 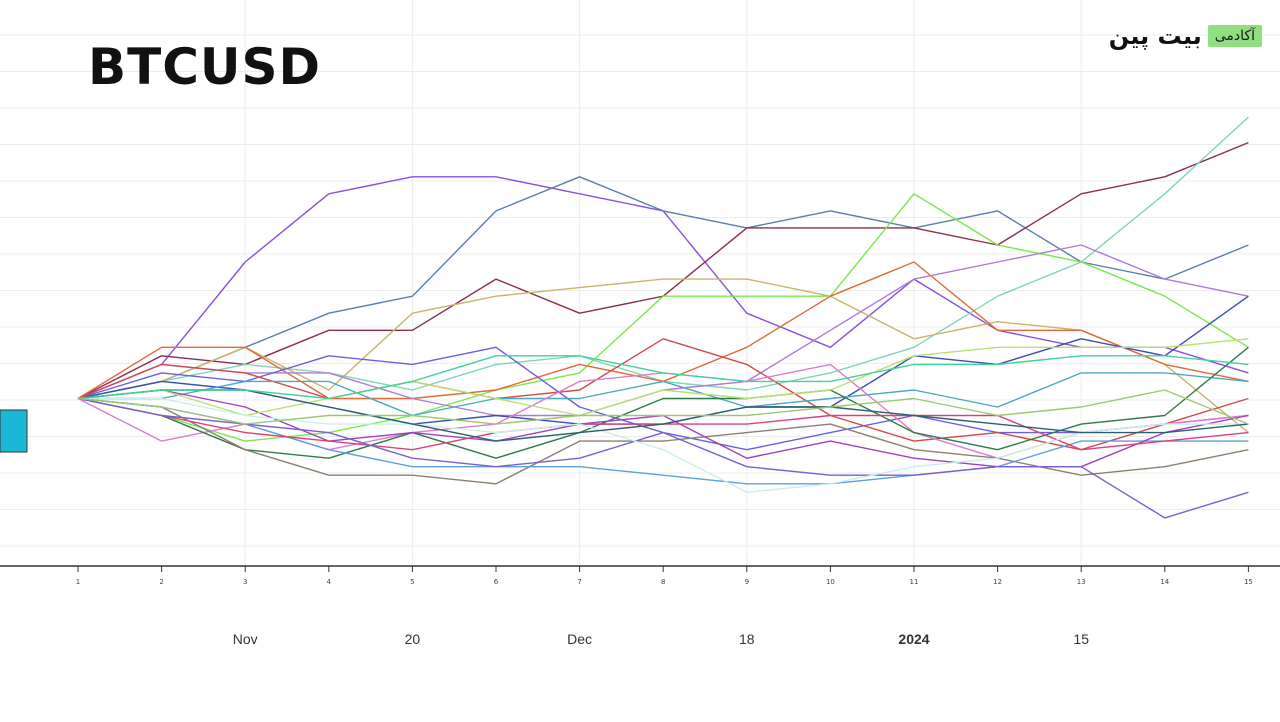 I want to click on step-tick-label: 7, so click(x=579, y=582).